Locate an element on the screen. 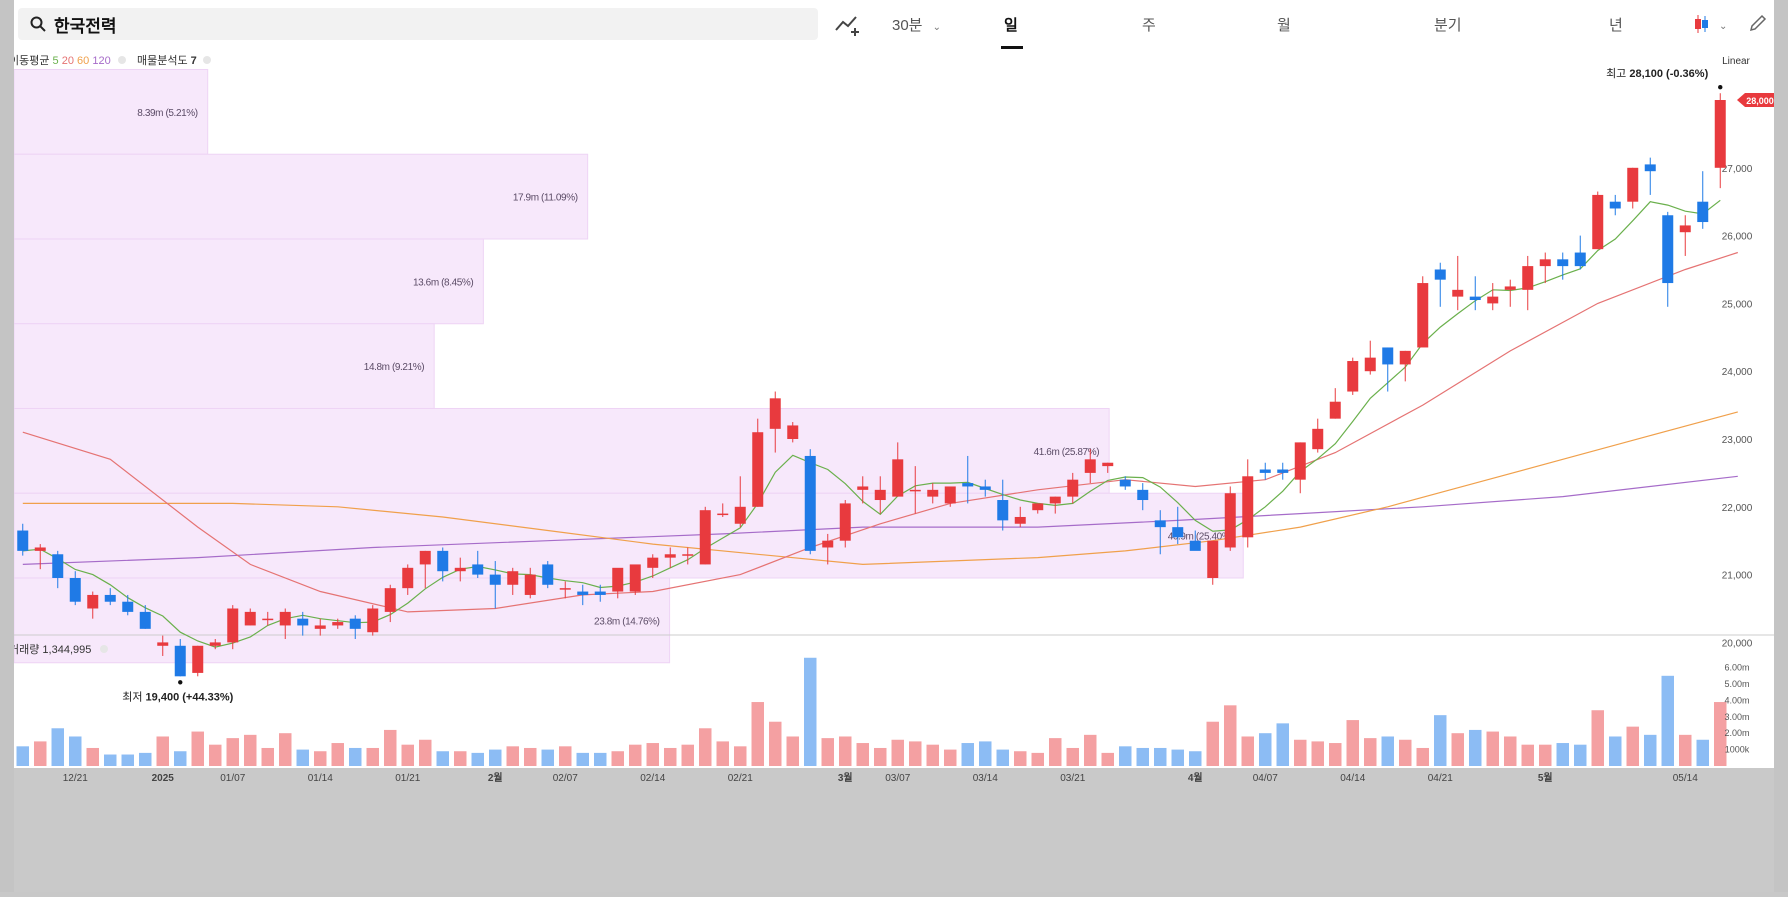 This screenshot has width=1788, height=897. tab-month: 월 is located at coordinates (1284, 25).